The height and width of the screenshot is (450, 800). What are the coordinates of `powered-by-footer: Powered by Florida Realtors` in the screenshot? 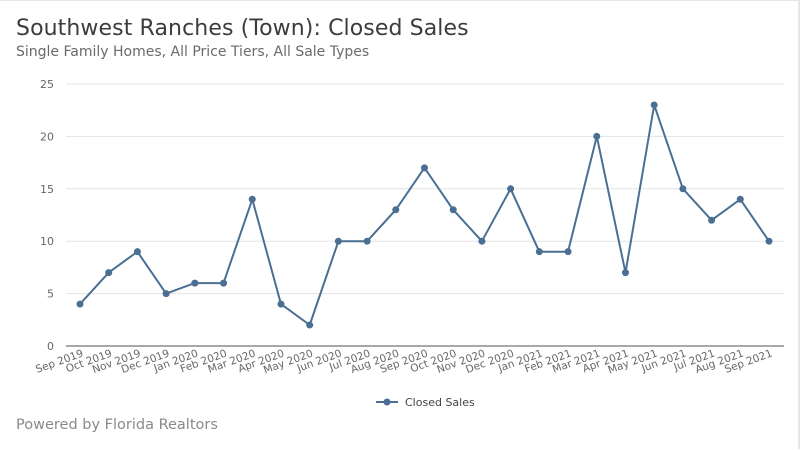 It's located at (117, 425).